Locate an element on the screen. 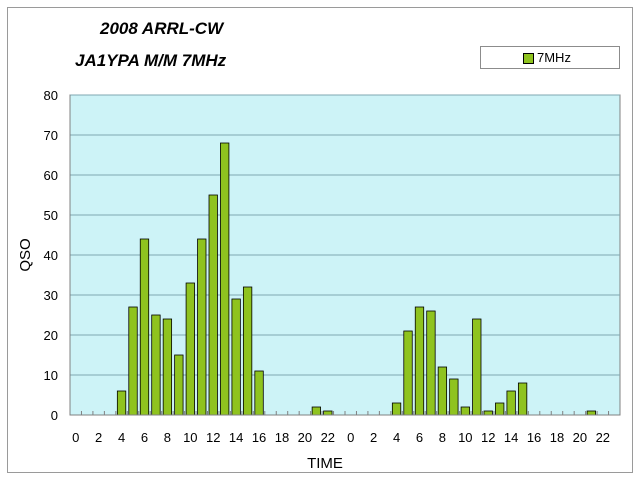  y-tick-label: 10 is located at coordinates (51, 375).